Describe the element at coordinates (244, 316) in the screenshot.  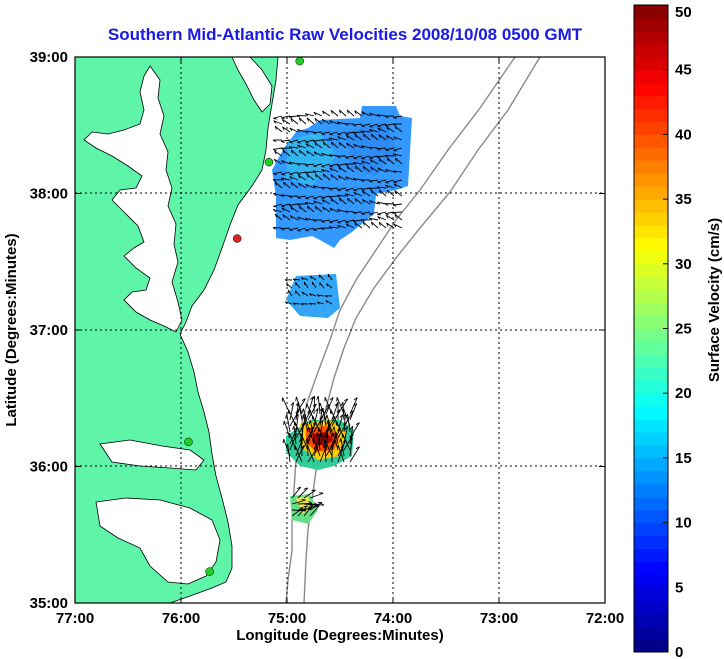
I see `radar-stations` at that location.